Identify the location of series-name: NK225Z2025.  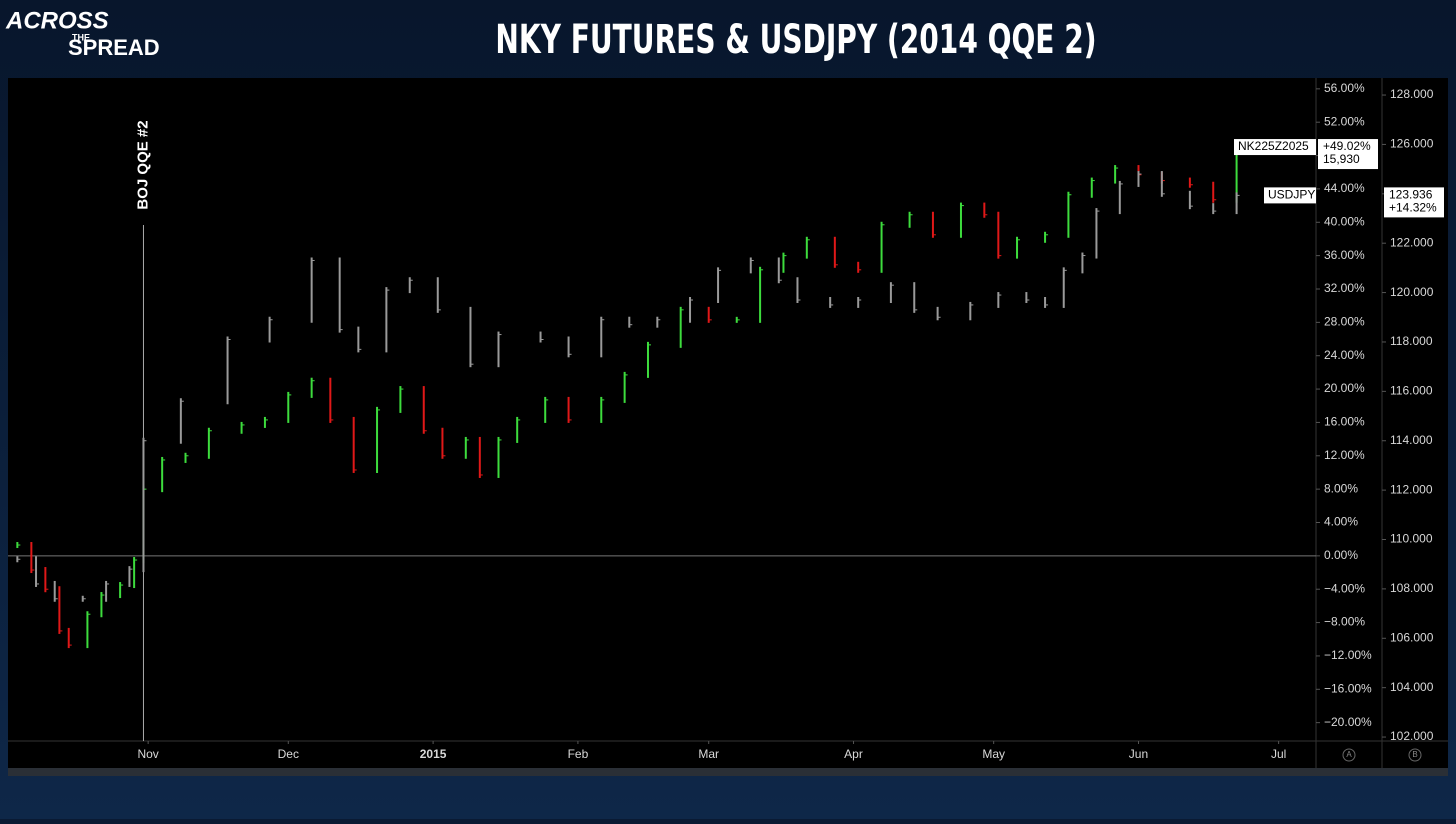
(1273, 146).